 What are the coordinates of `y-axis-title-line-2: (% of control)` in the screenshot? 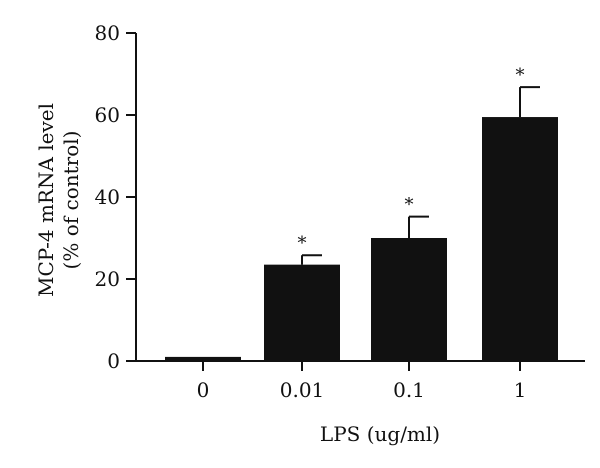 It's located at (71, 200).